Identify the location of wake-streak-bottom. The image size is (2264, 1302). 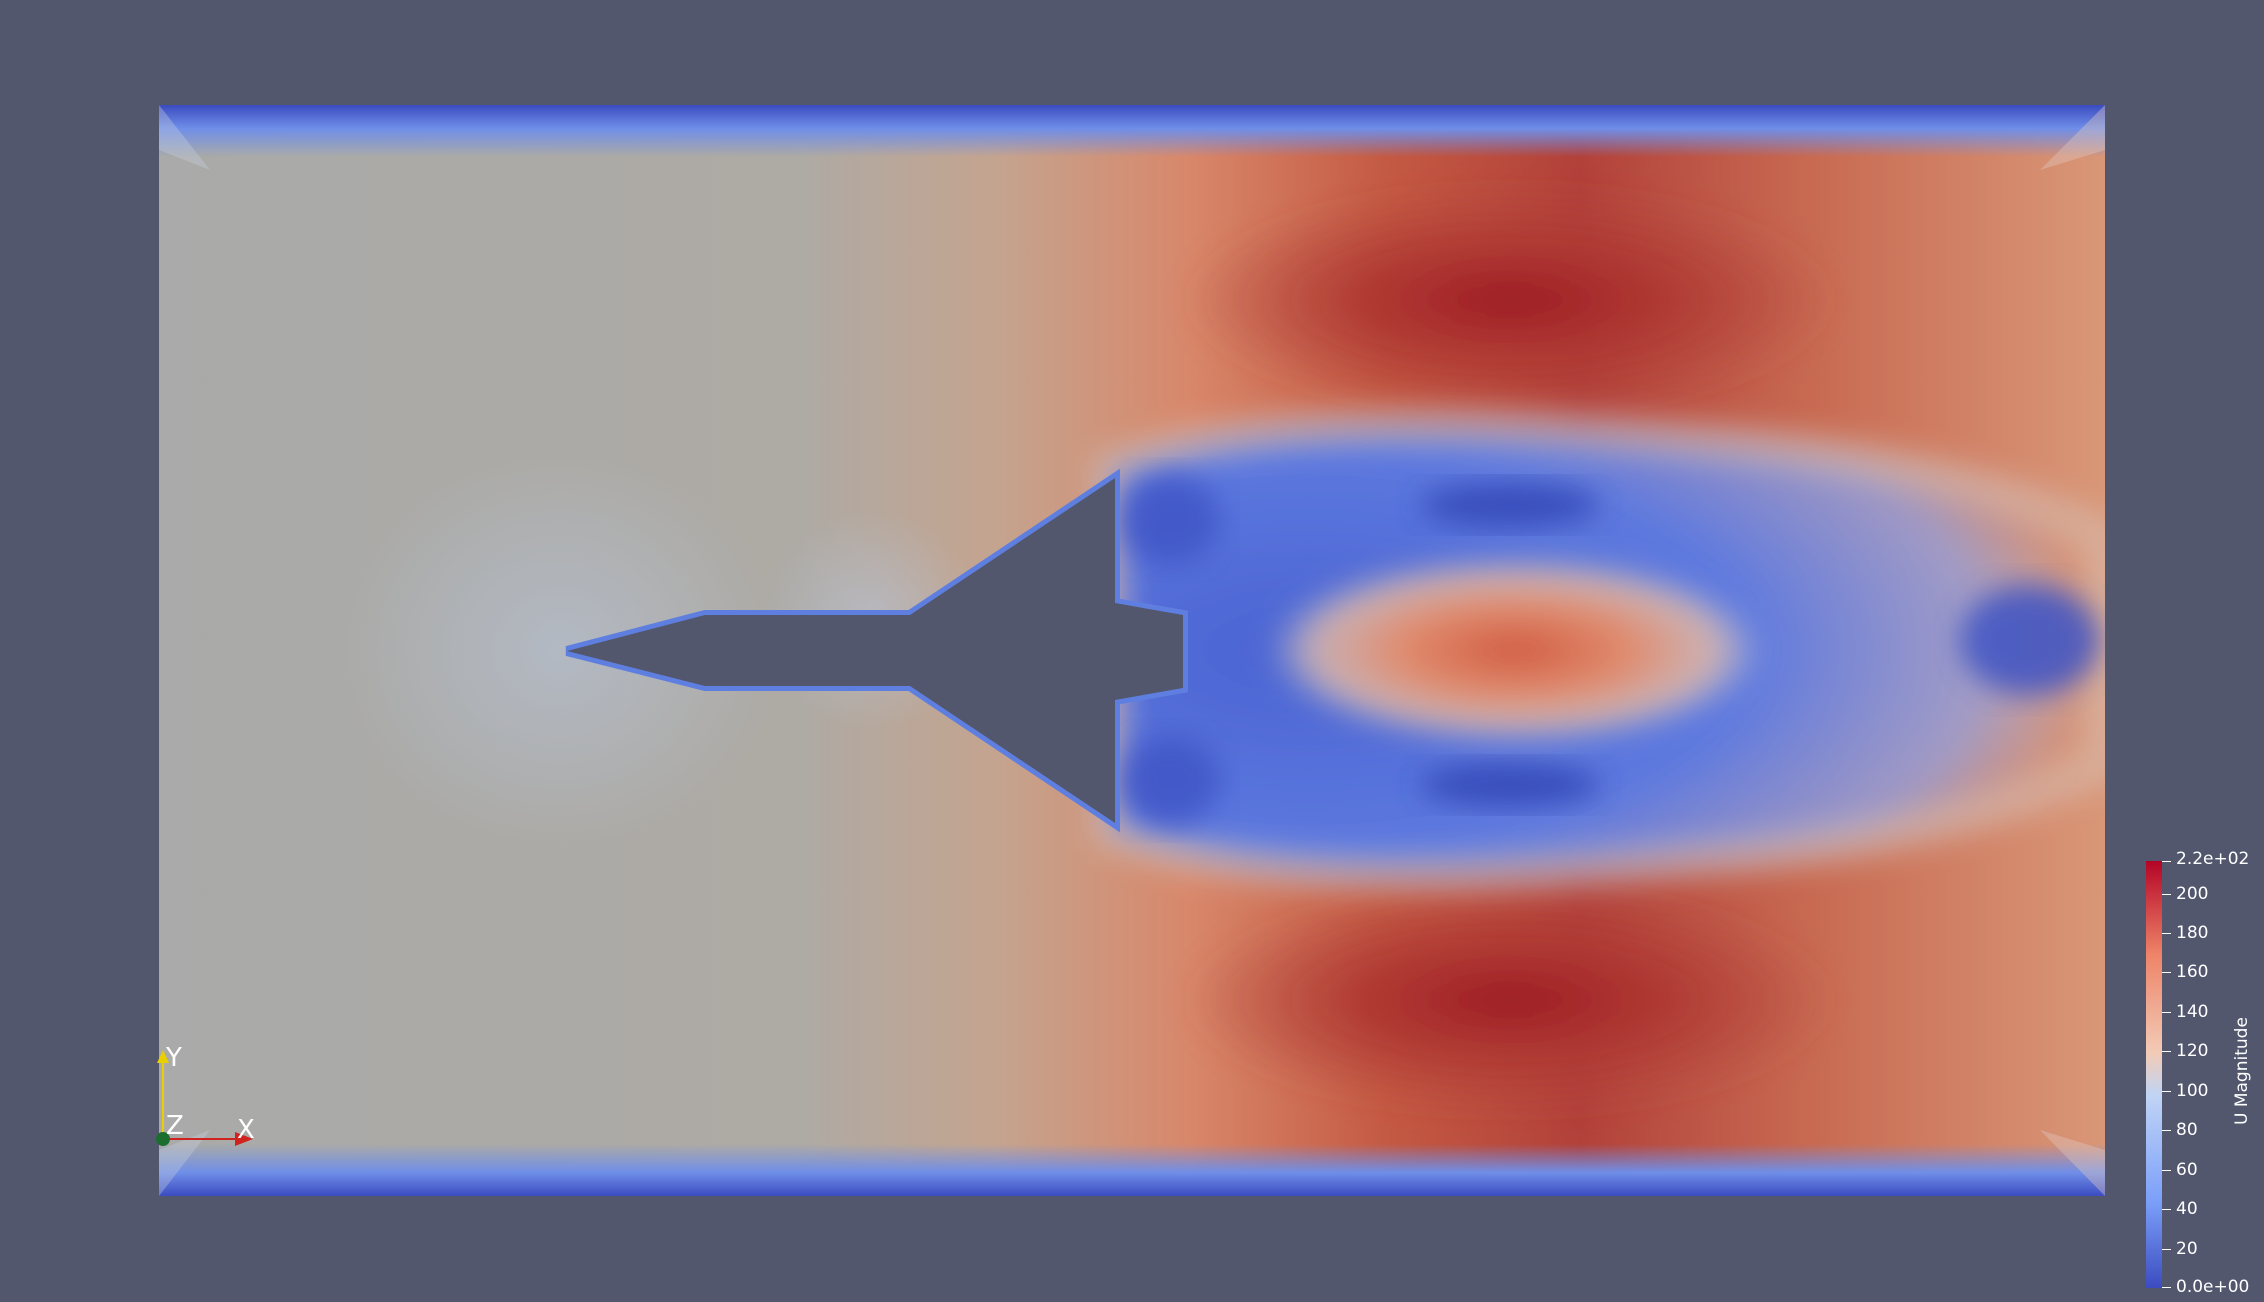
(1510, 785).